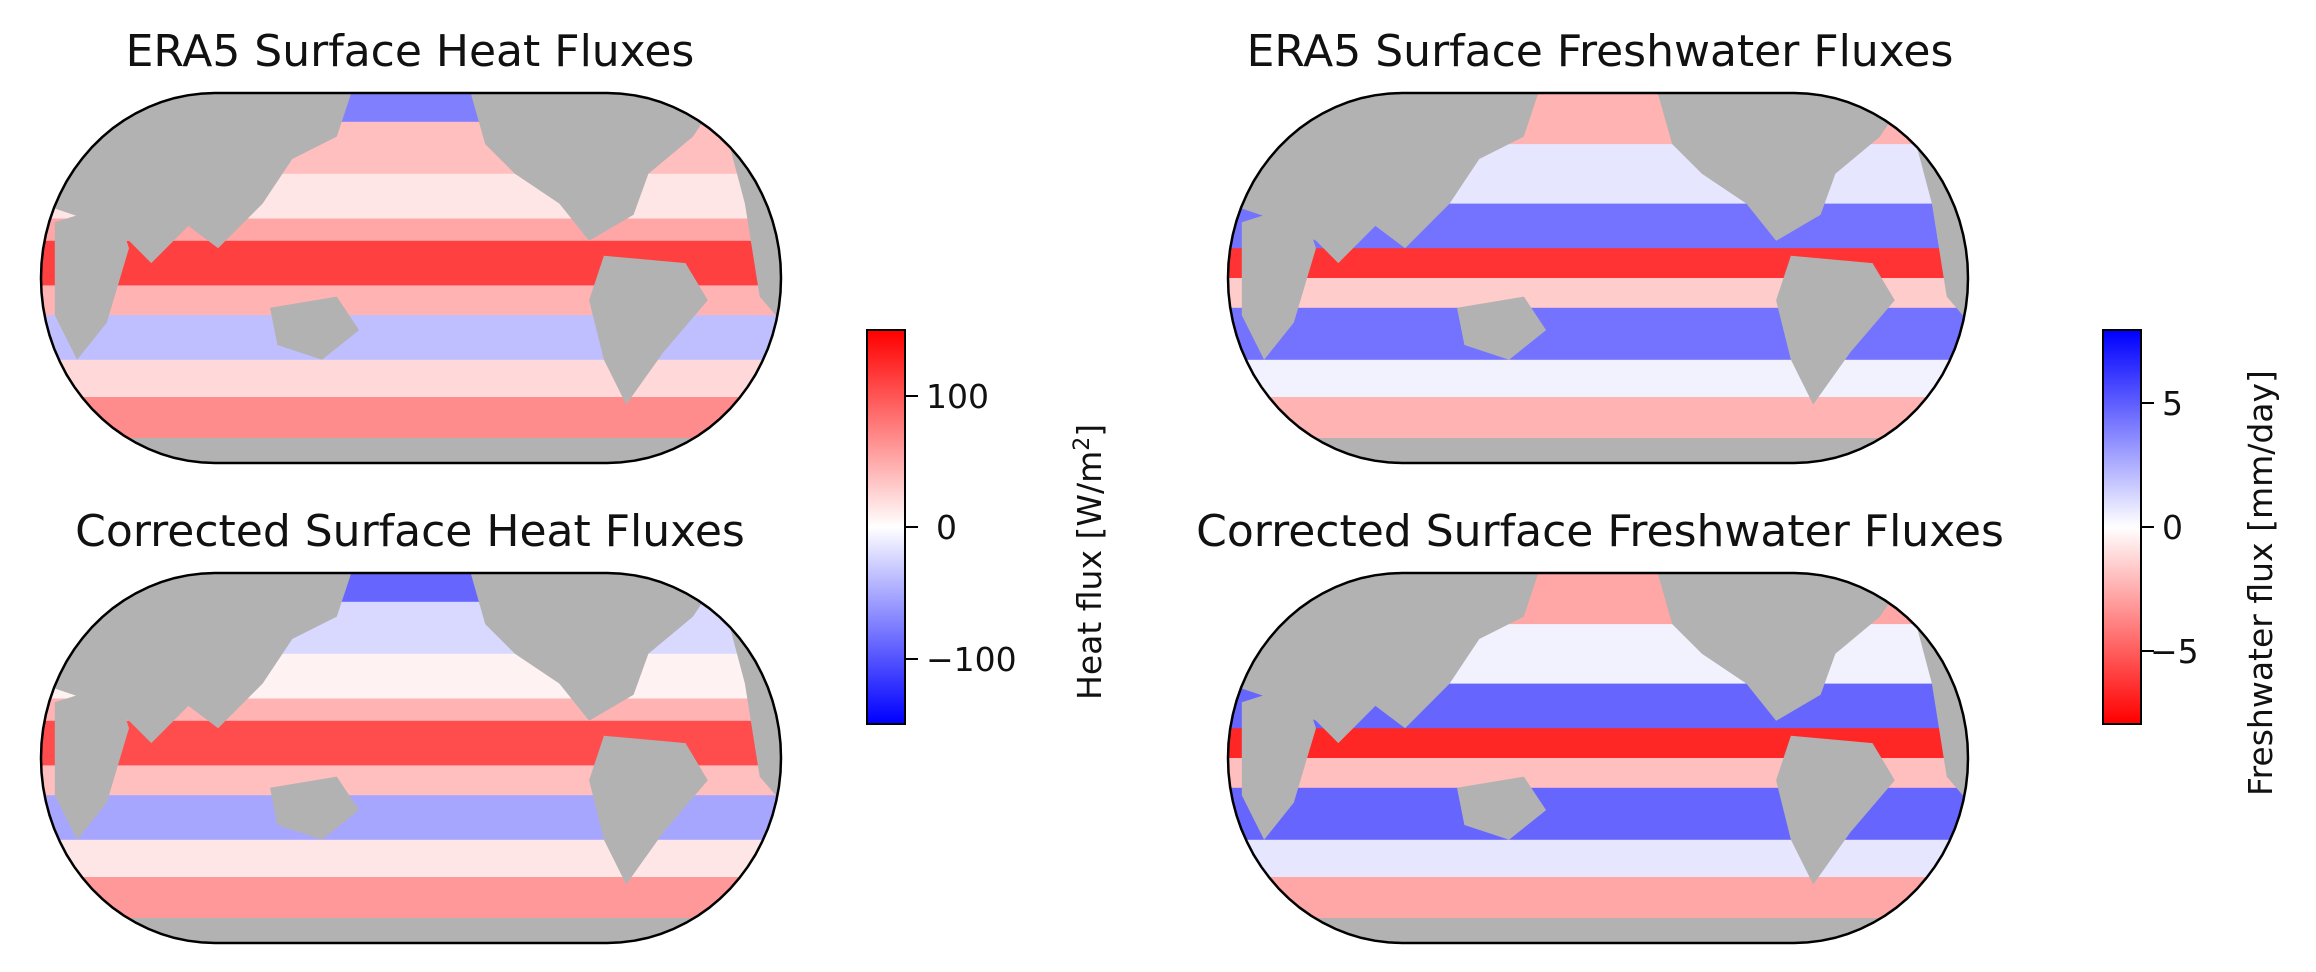 The image size is (2316, 972). I want to click on fw-corrected-map, so click(1598, 758).